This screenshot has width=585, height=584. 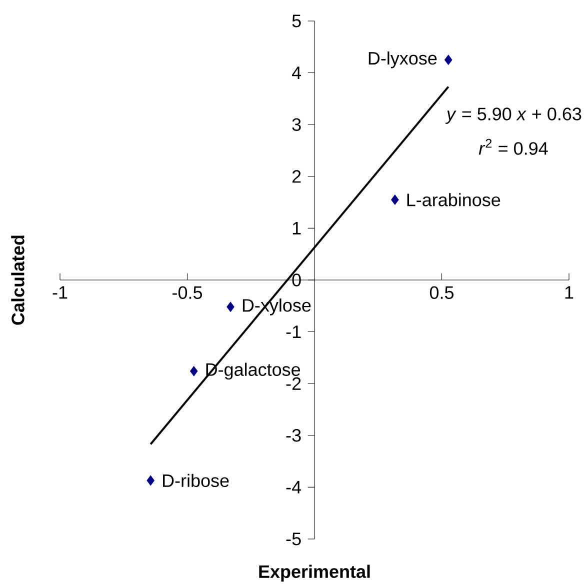 I want to click on annotation: D-ribose, so click(x=196, y=481).